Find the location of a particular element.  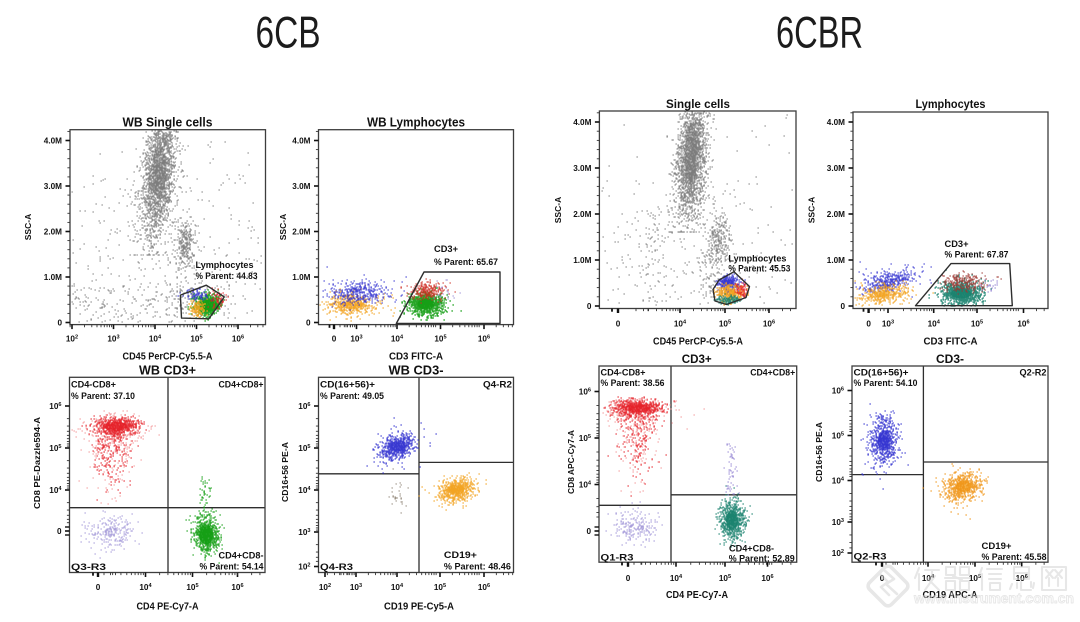

svg-text: % Parent: 45.53 is located at coordinates (759, 269).